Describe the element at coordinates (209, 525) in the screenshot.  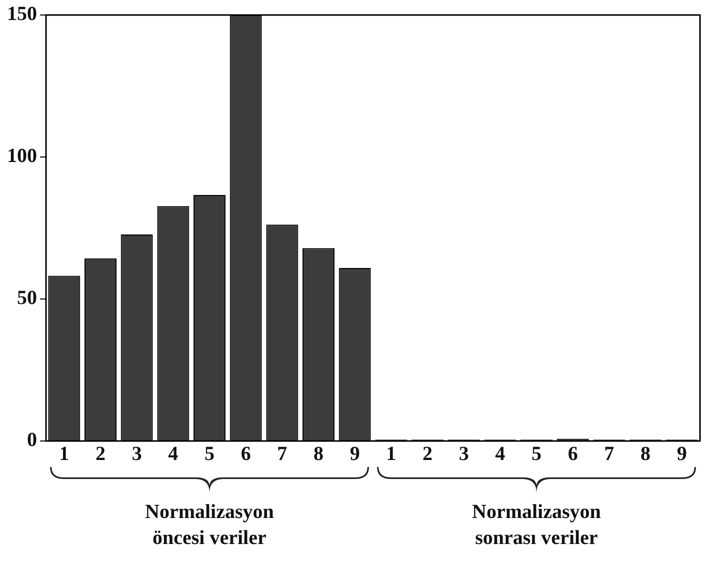
I see `text: Normalizasyon öncesi veriler` at that location.